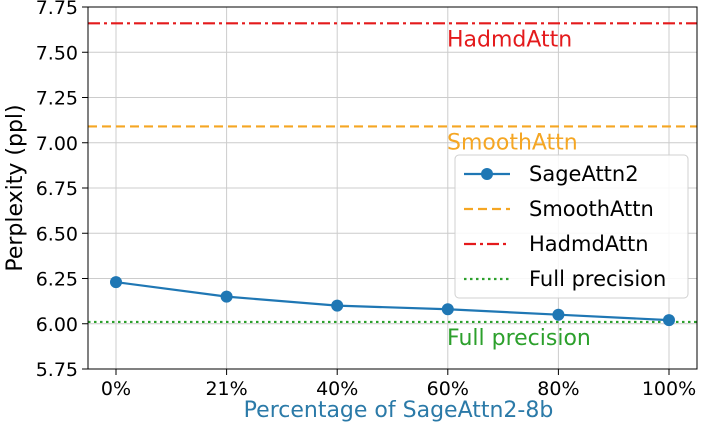  What do you see at coordinates (584, 174) in the screenshot?
I see `legend-label: SageAttn2` at bounding box center [584, 174].